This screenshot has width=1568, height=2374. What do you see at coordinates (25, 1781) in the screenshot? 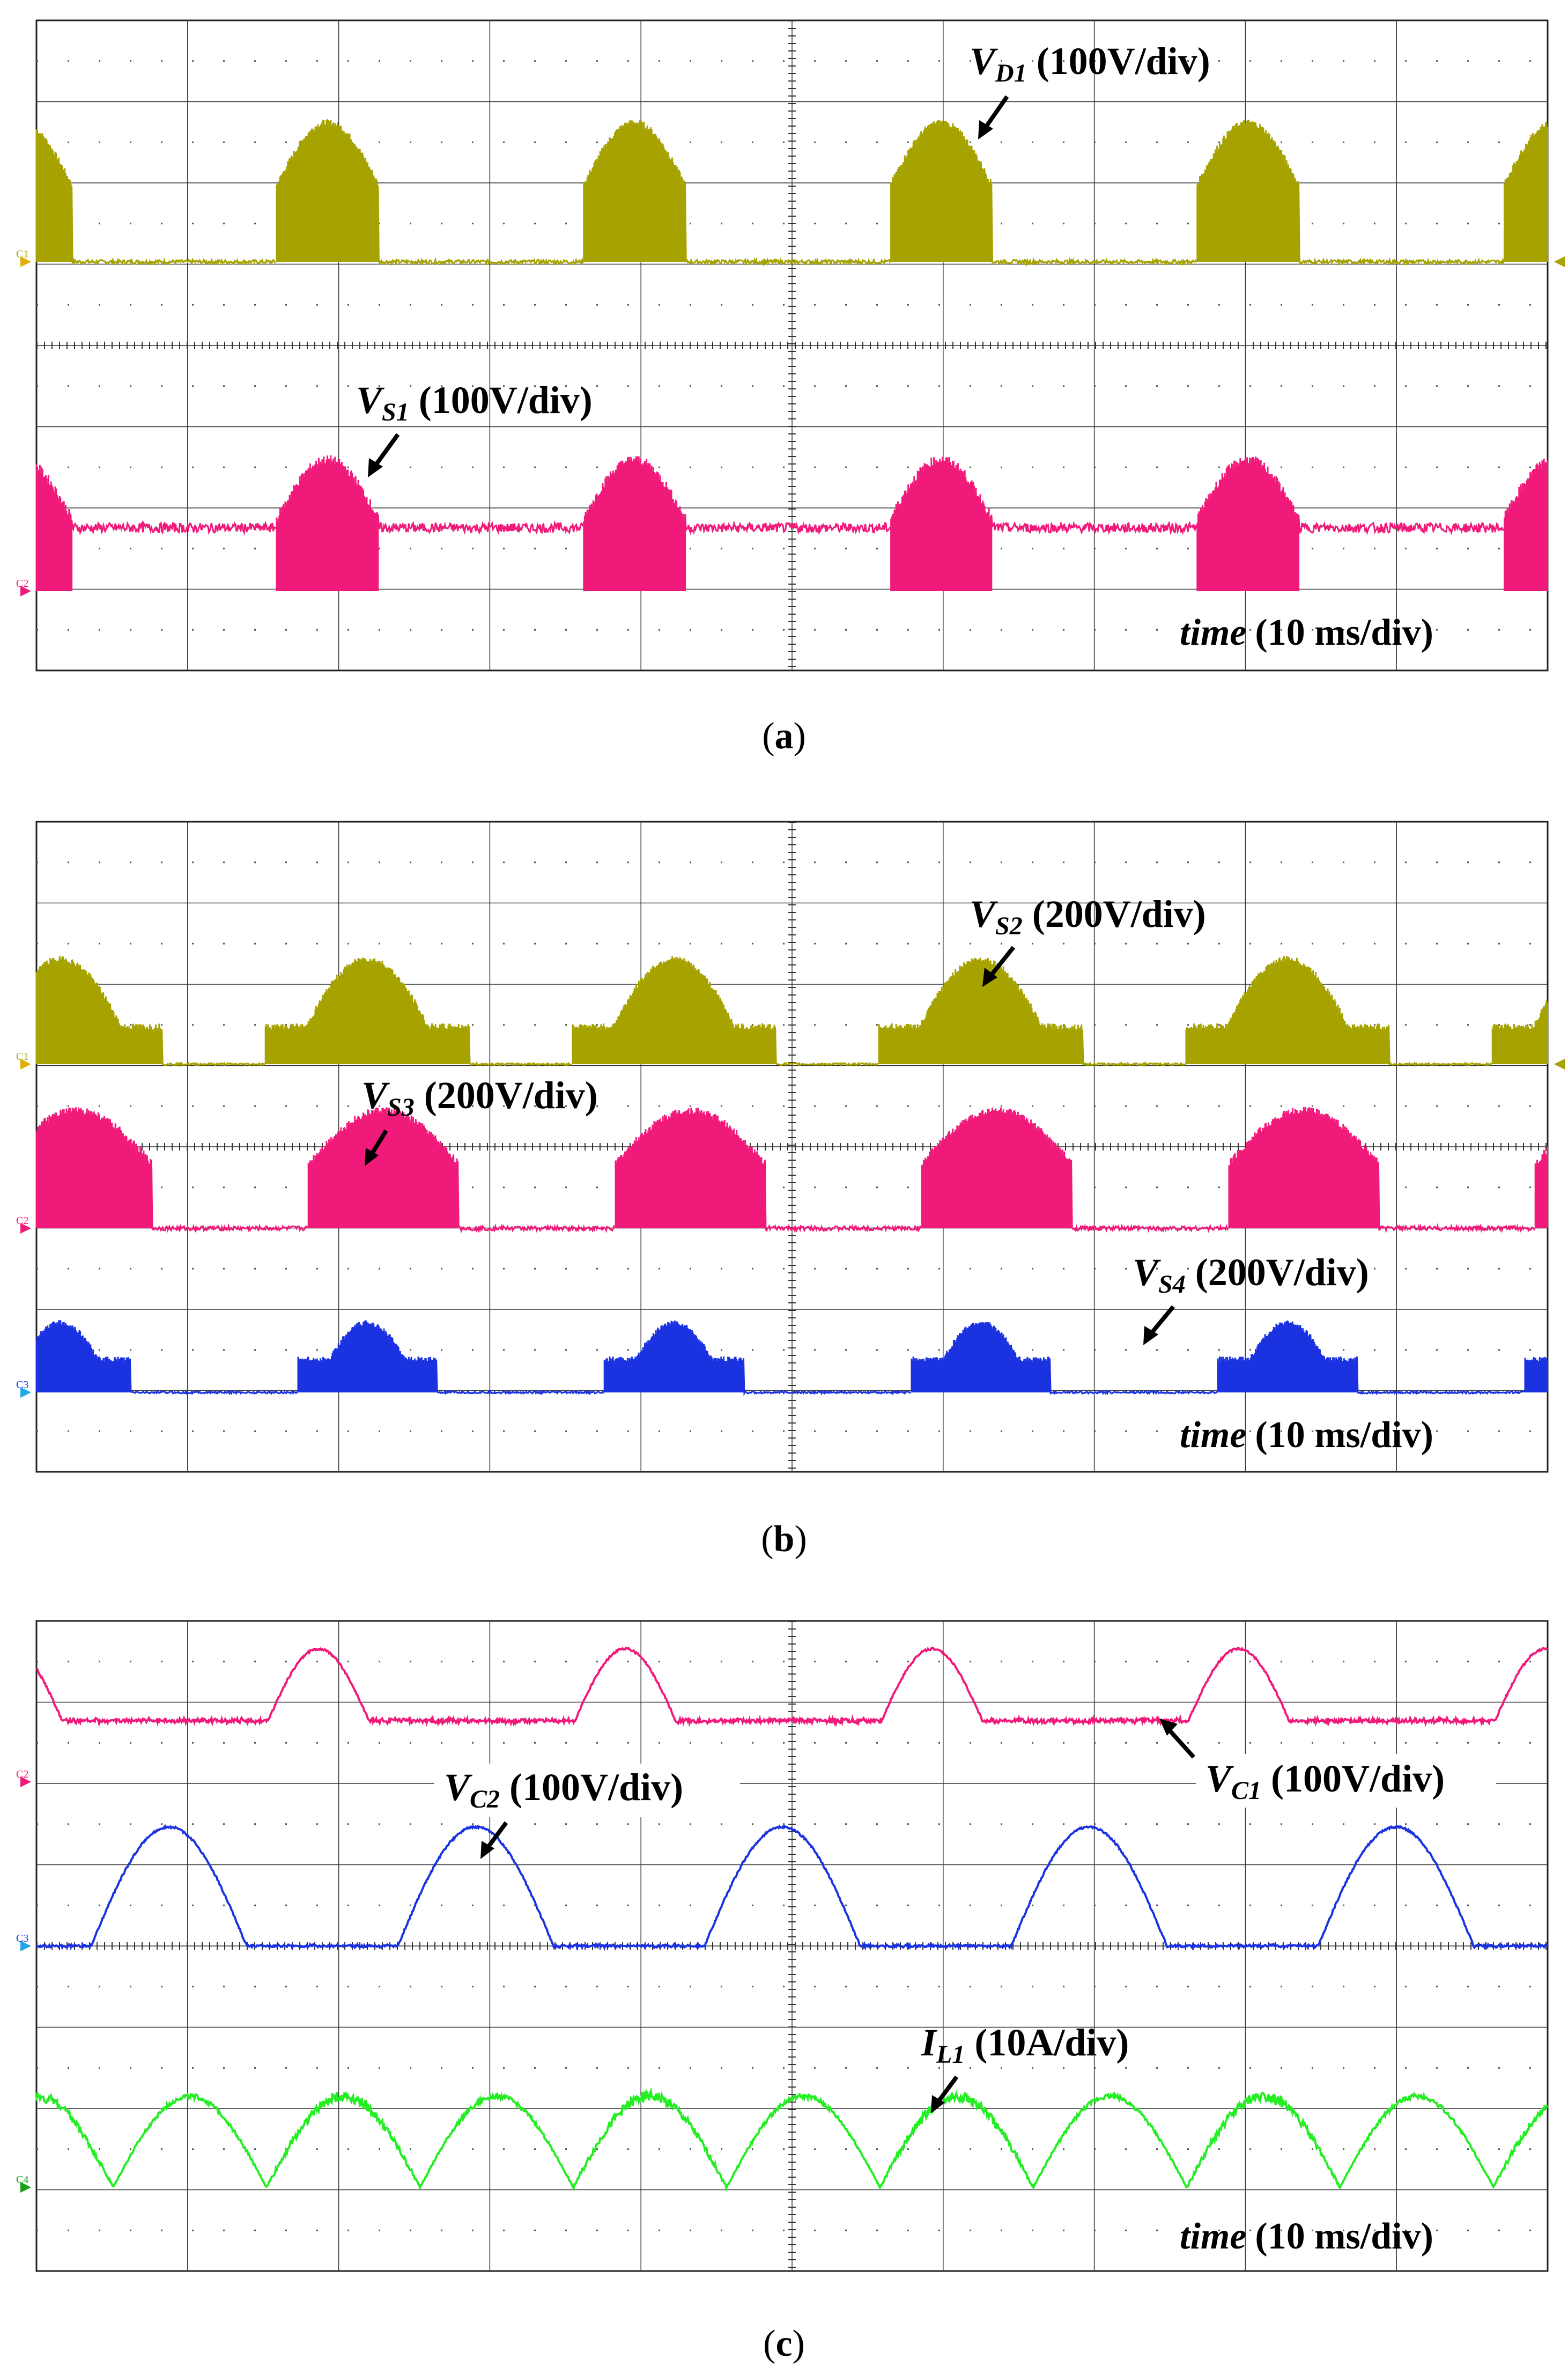
I see `channel-marker-c2-c` at bounding box center [25, 1781].